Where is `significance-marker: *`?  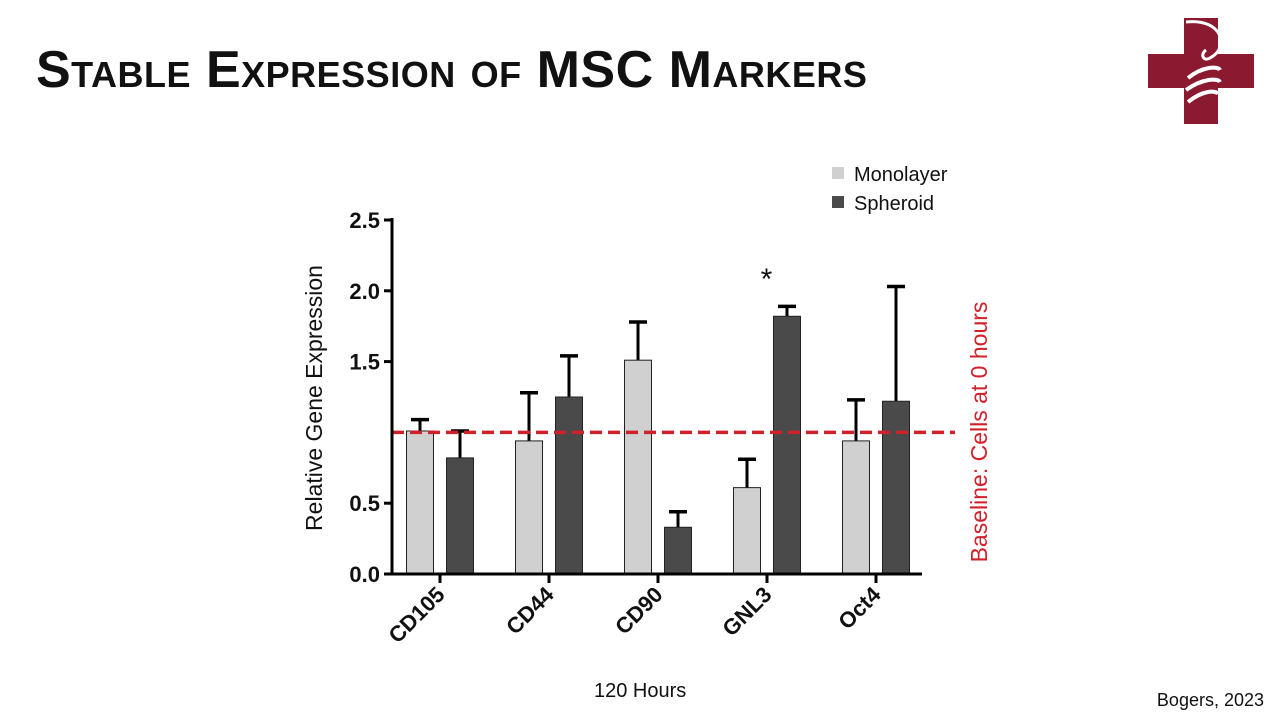 significance-marker: * is located at coordinates (767, 279).